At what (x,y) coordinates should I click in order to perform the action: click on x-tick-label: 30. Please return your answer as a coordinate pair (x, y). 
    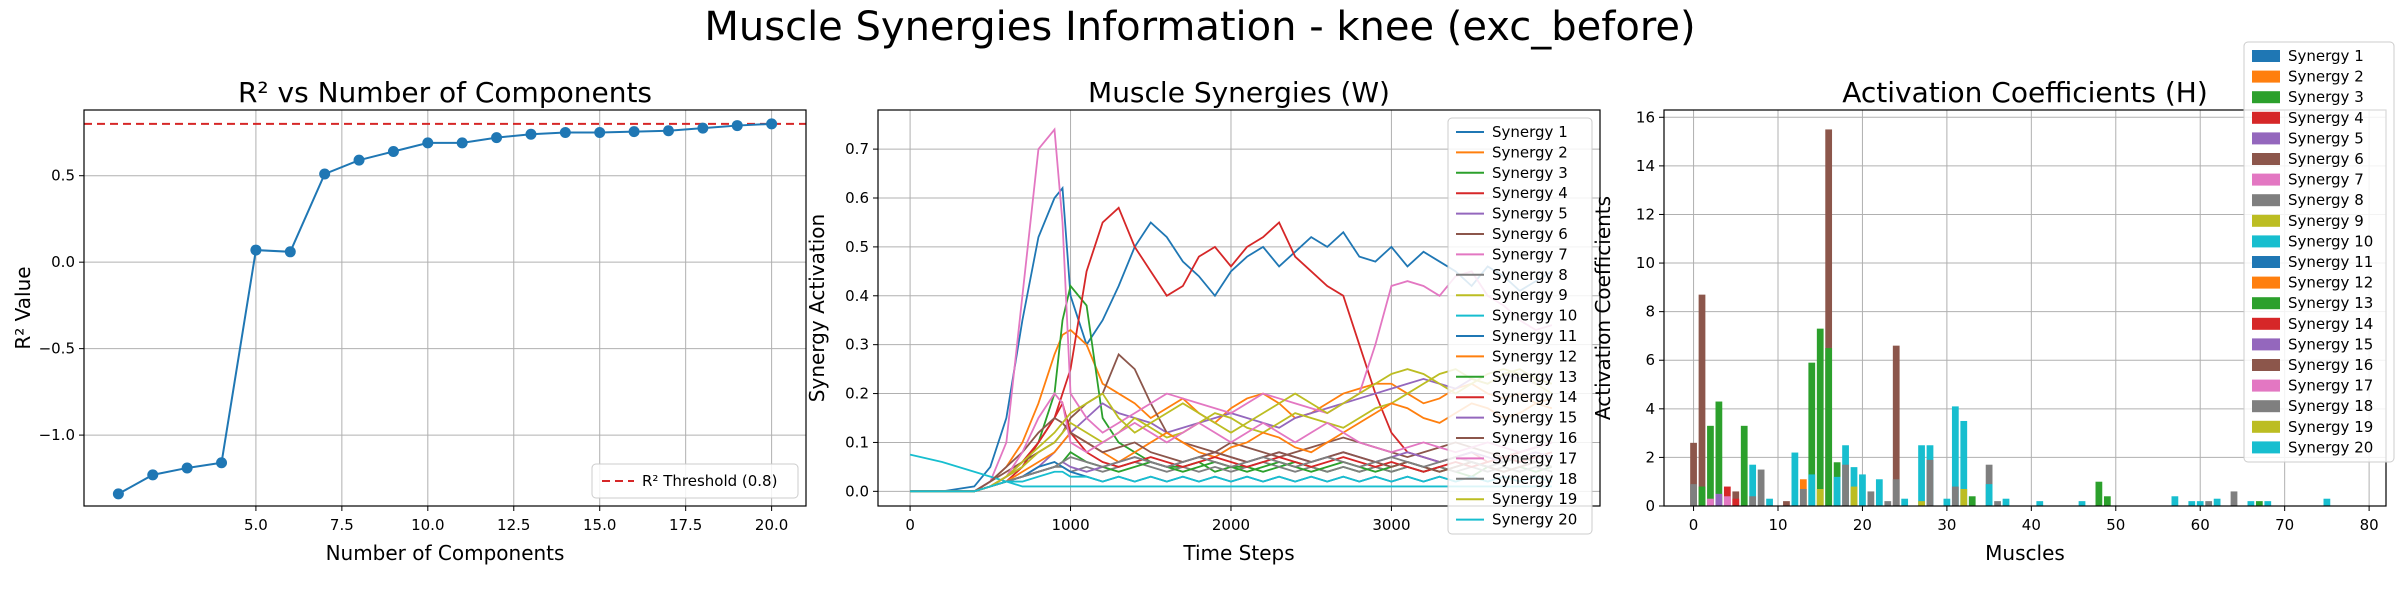
    Looking at the image, I should click on (1946, 525).